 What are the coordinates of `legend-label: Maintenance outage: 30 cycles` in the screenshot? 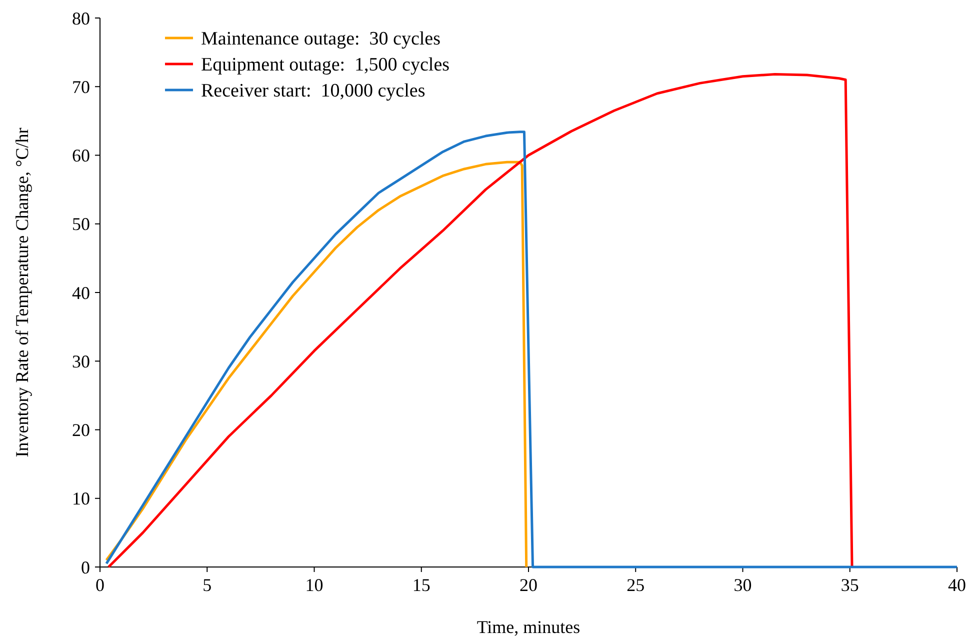 It's located at (321, 39).